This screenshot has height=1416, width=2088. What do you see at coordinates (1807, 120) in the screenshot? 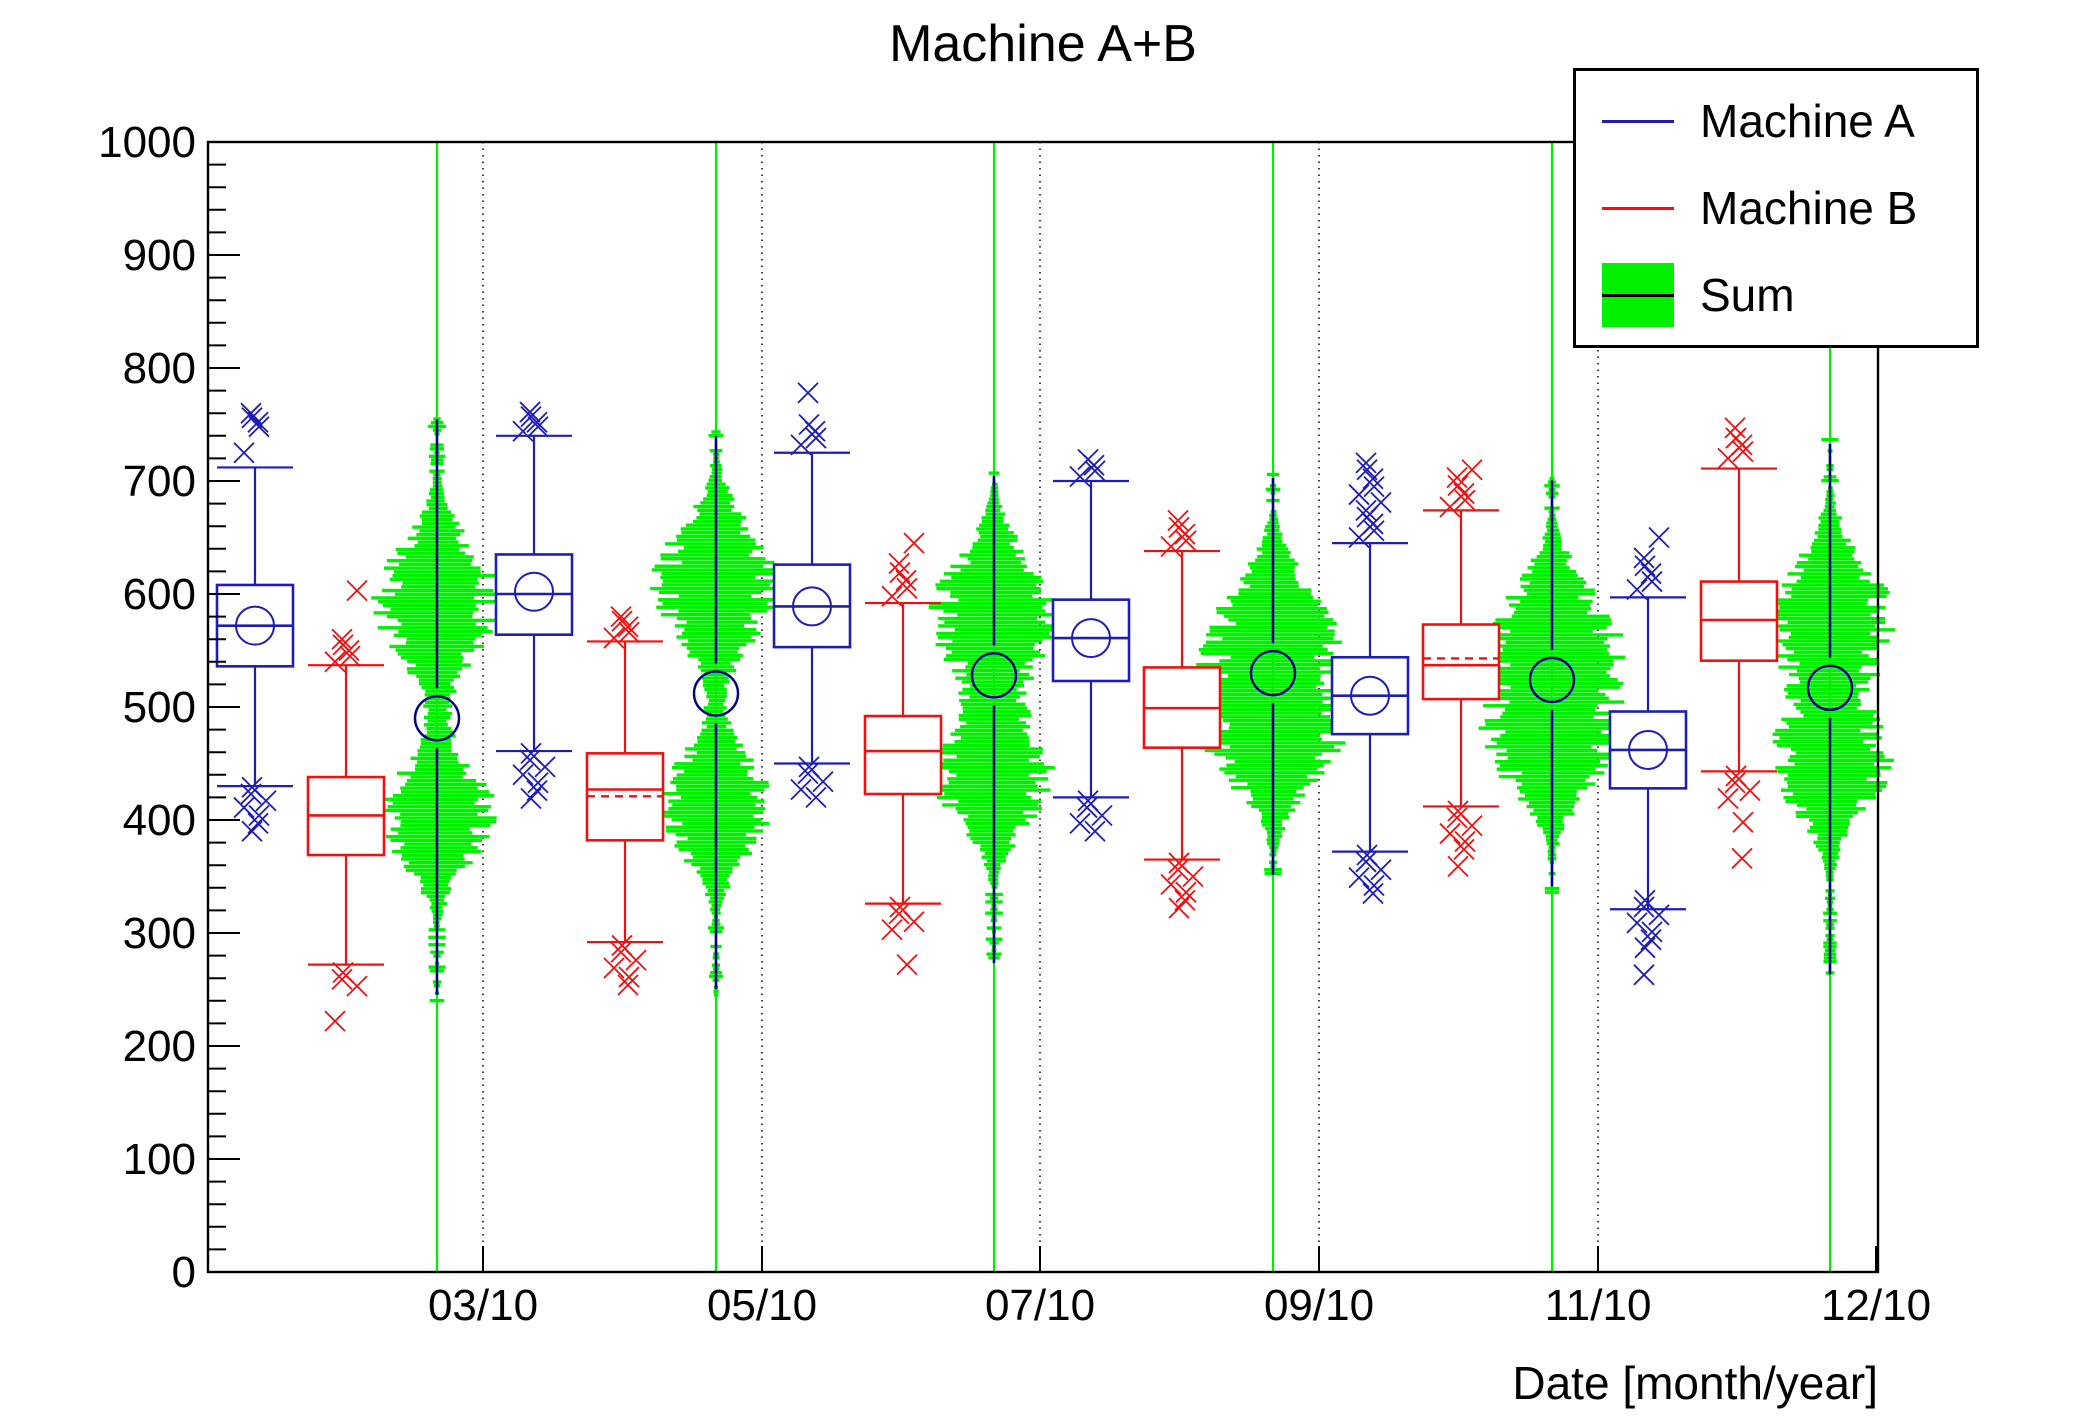
I see `legend-label-machine-a: Machine A` at bounding box center [1807, 120].